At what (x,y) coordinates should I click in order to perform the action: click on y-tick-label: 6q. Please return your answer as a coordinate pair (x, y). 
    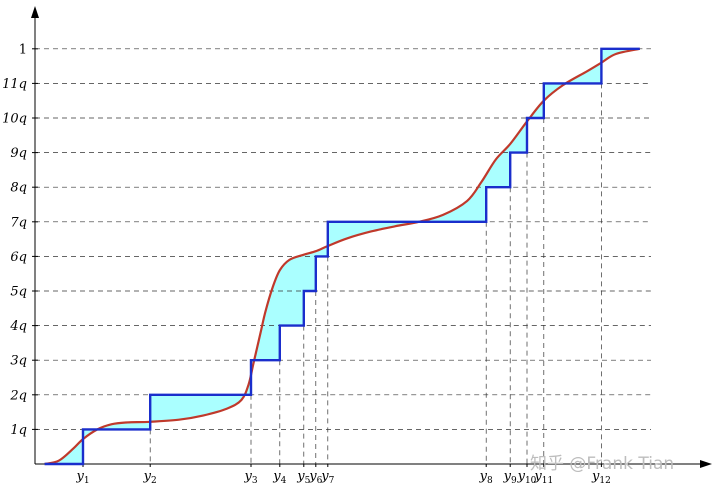
    Looking at the image, I should click on (18, 257).